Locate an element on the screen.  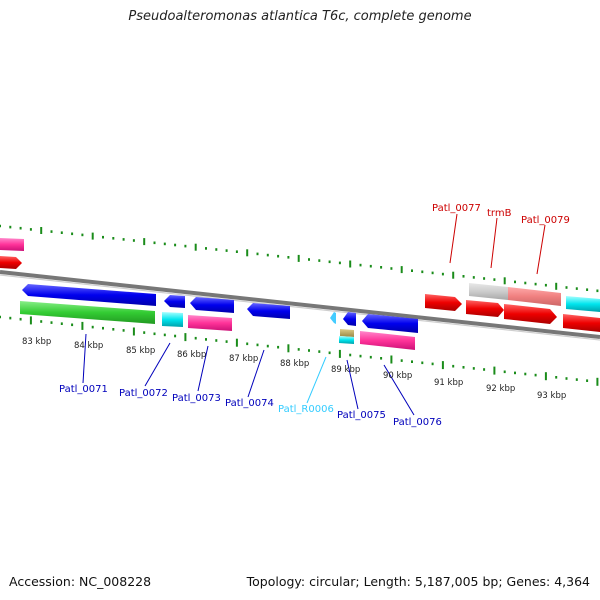
gene-olive is located at coordinates (347, 333).